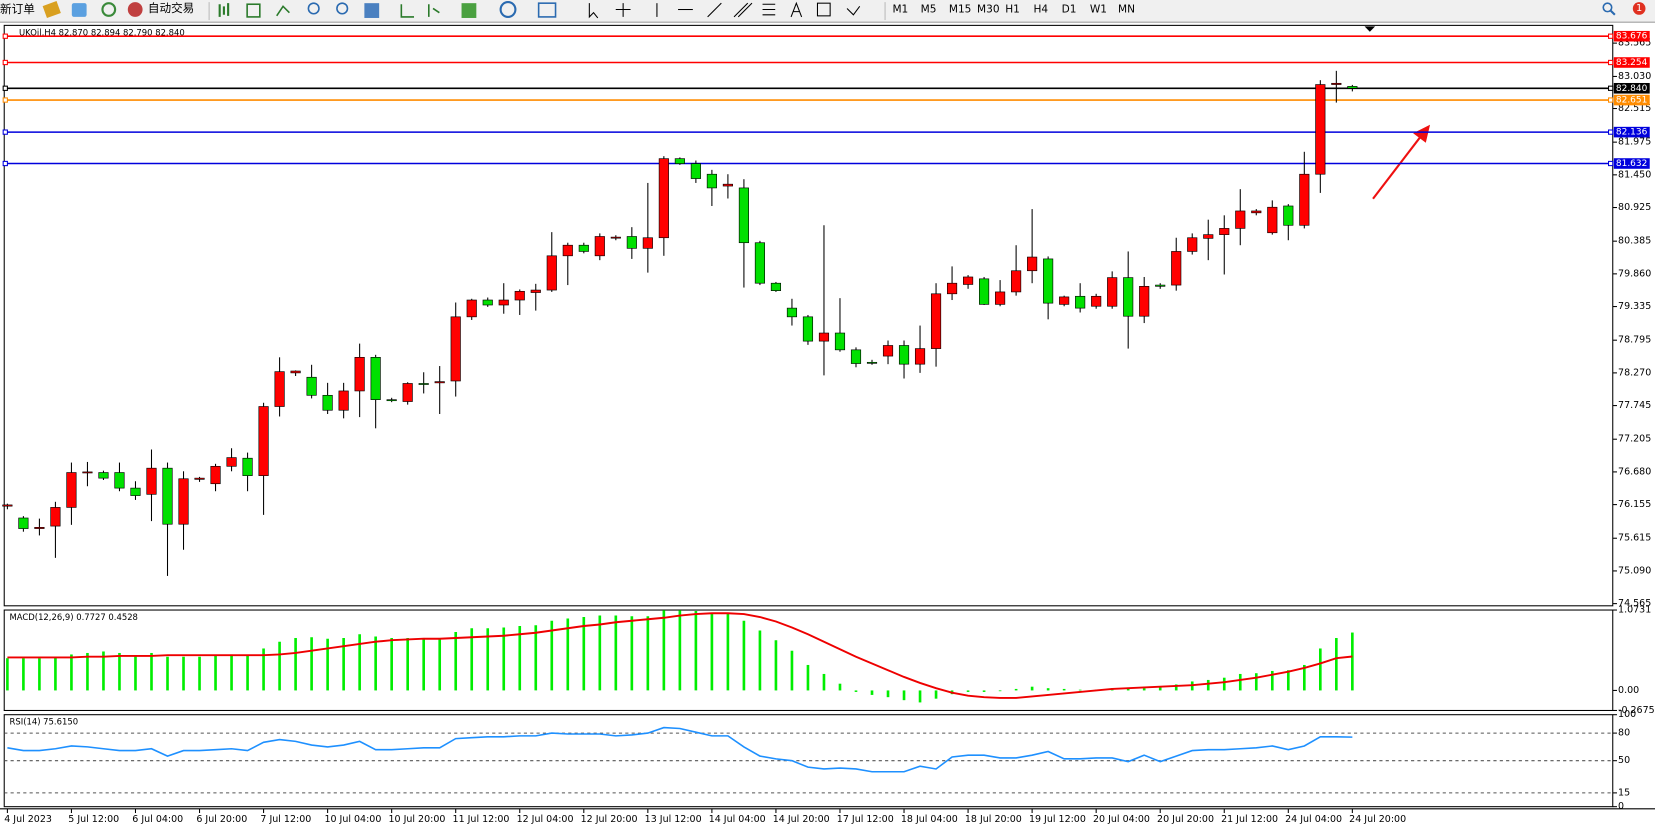 Image resolution: width=1655 pixels, height=831 pixels. What do you see at coordinates (547, 10) in the screenshot?
I see `templates` at bounding box center [547, 10].